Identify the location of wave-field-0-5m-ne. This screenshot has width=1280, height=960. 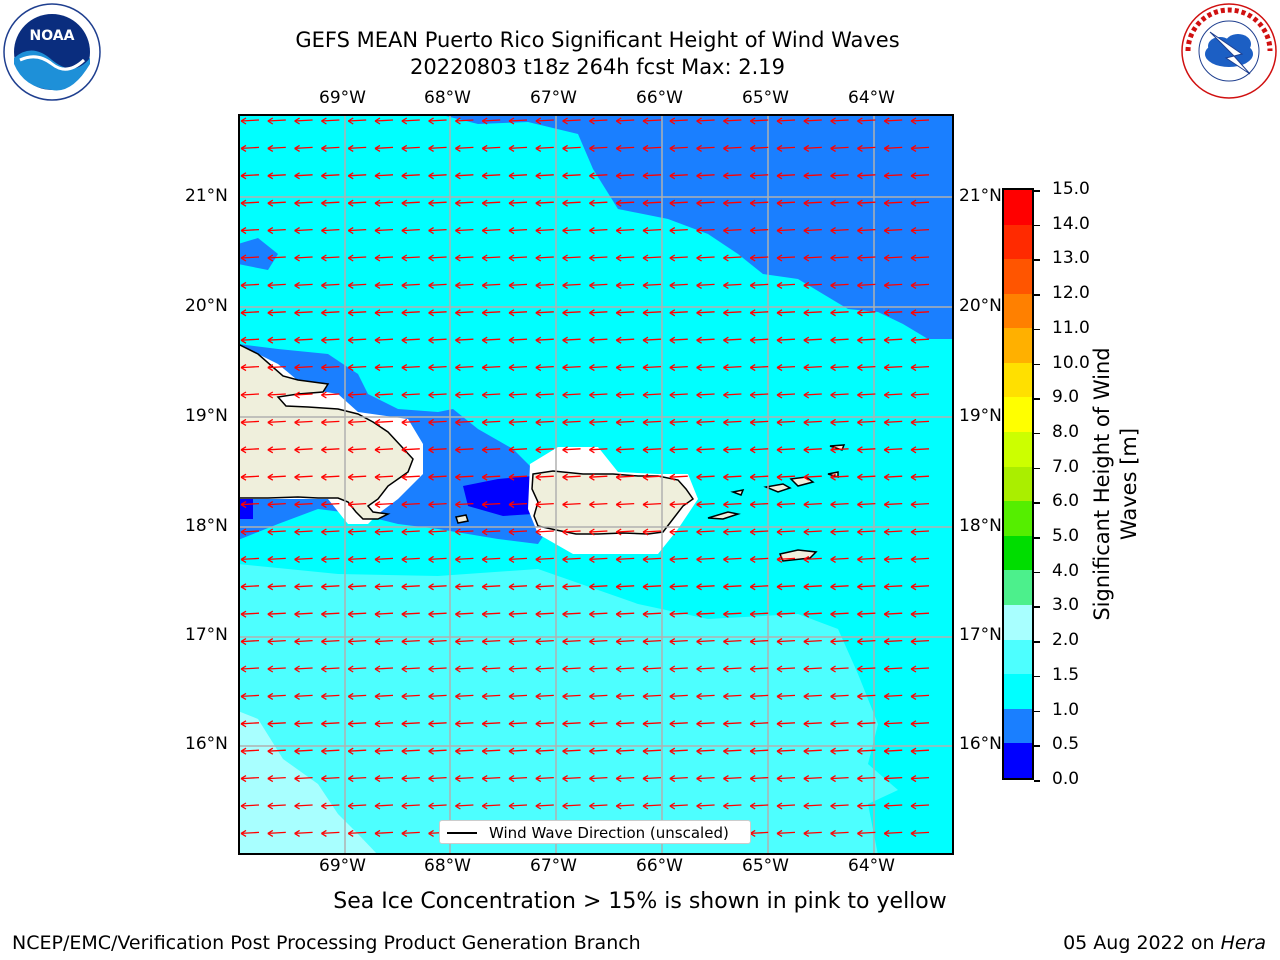
(696, 226).